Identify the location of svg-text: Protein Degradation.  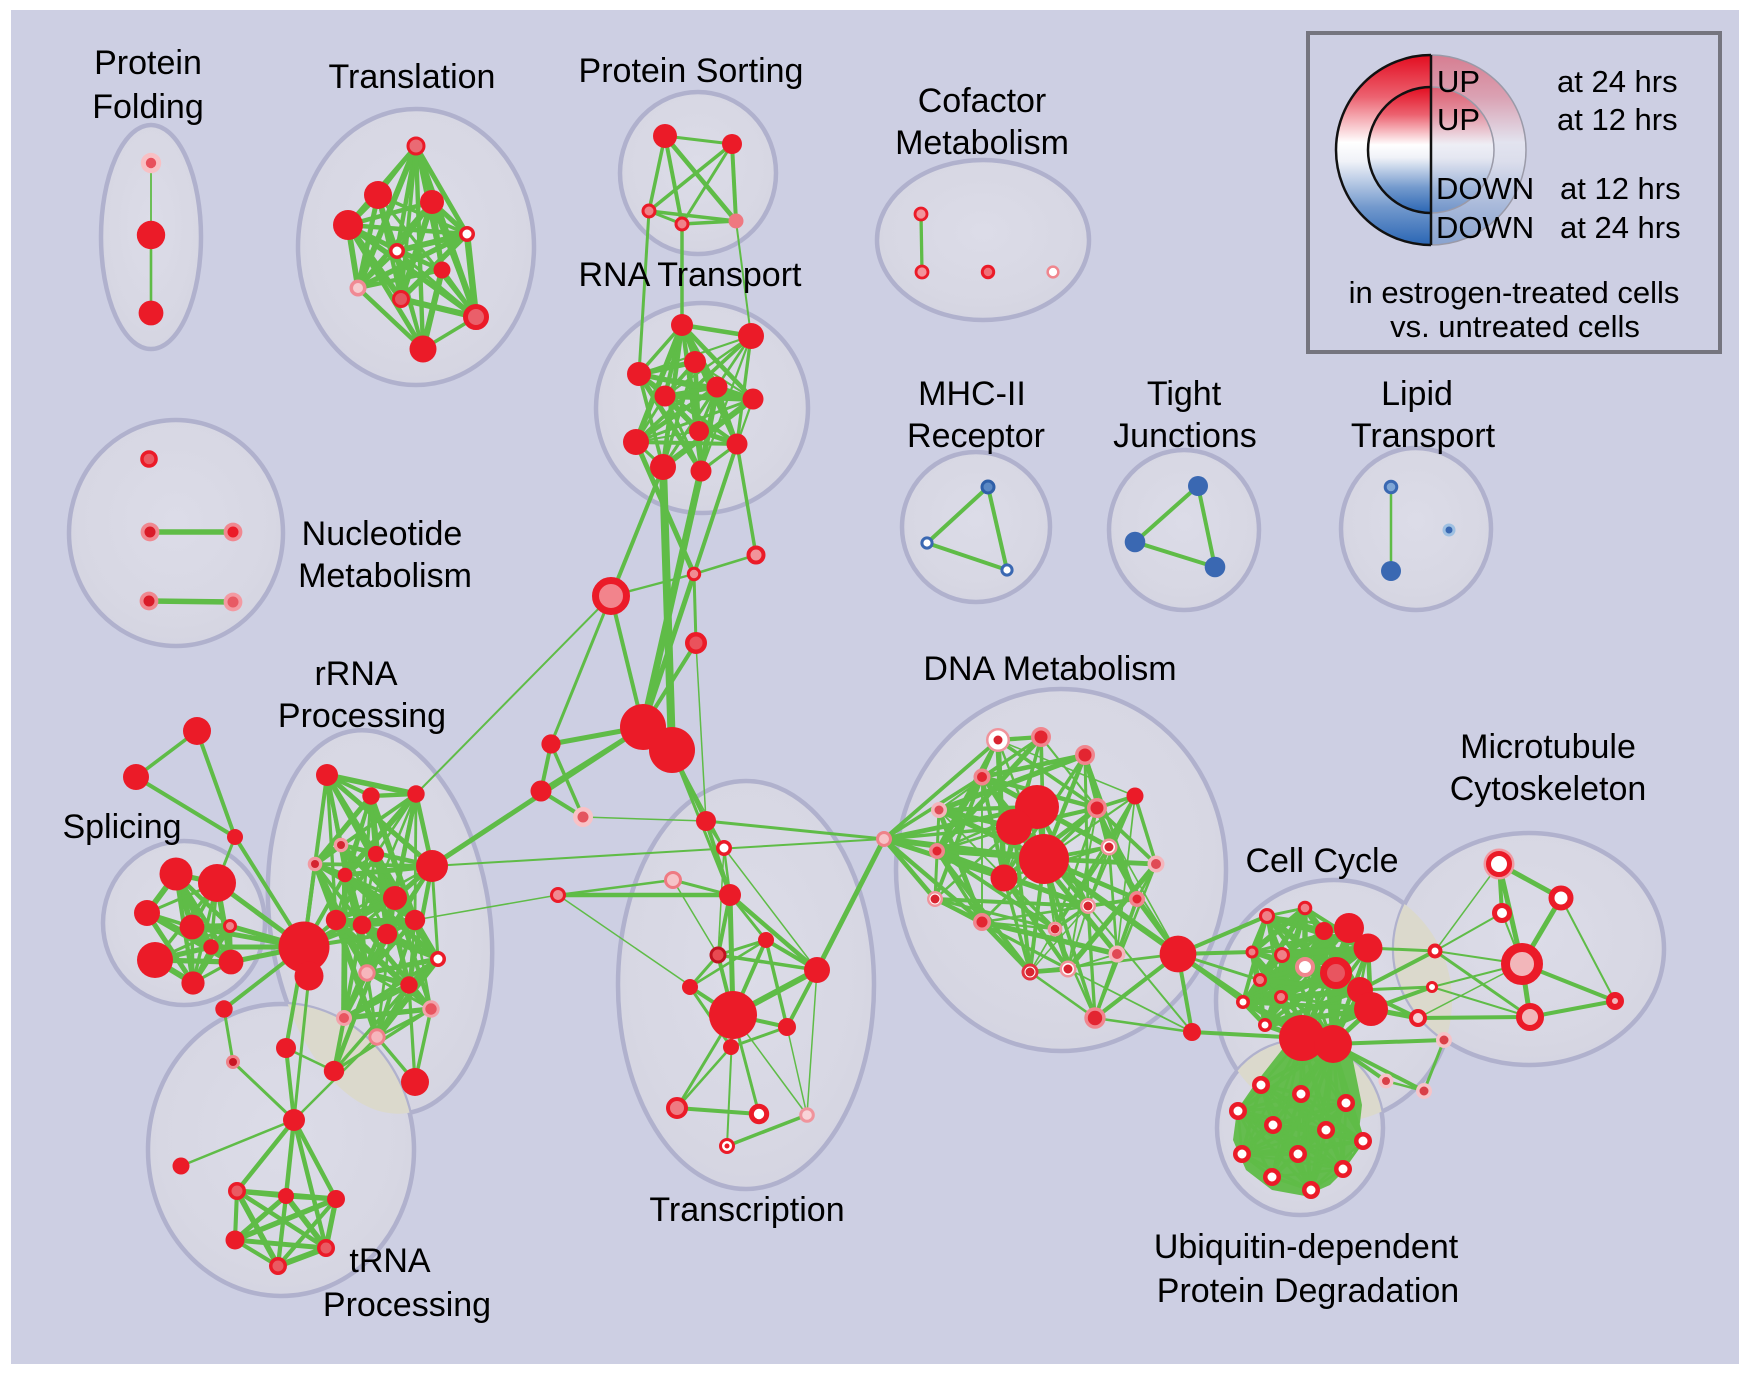
(1308, 1291).